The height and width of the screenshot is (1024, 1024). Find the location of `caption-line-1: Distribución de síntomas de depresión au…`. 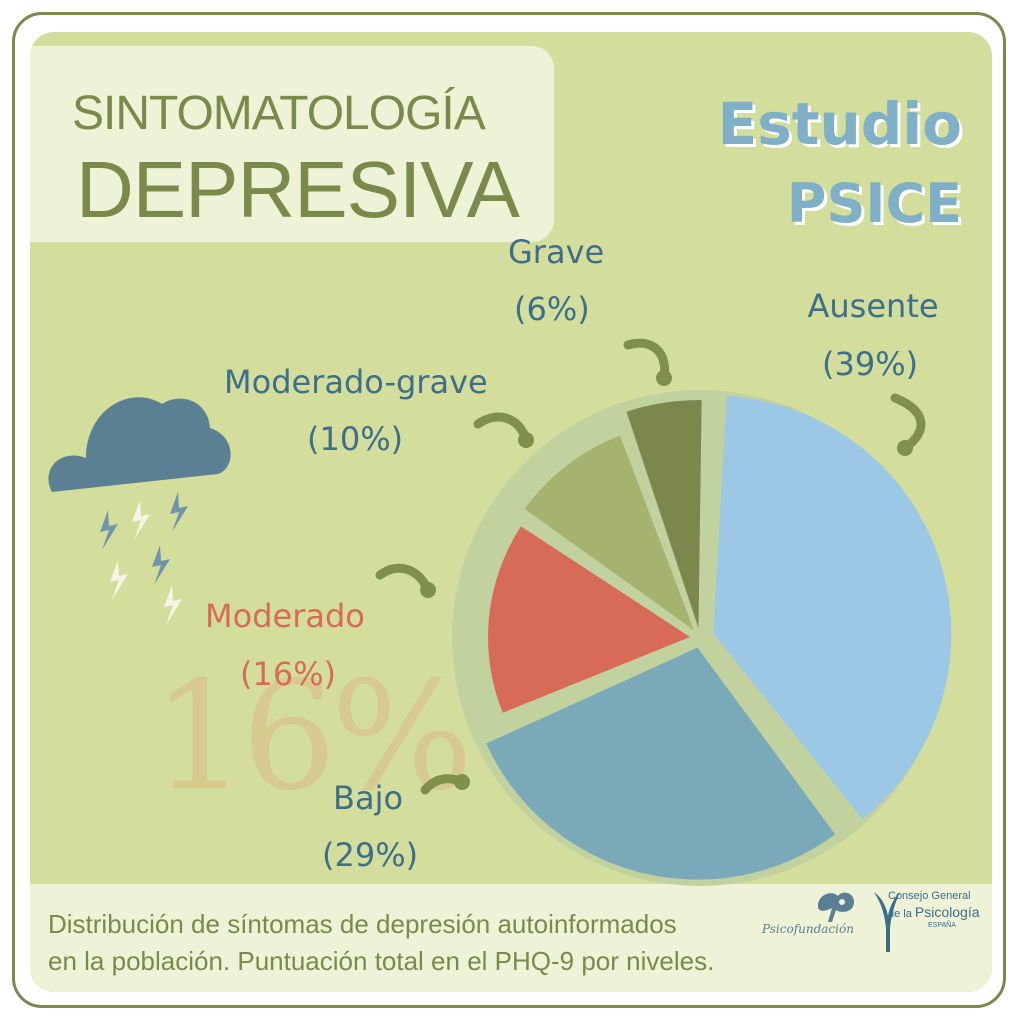

caption-line-1: Distribución de síntomas de depresión au… is located at coordinates (362, 924).